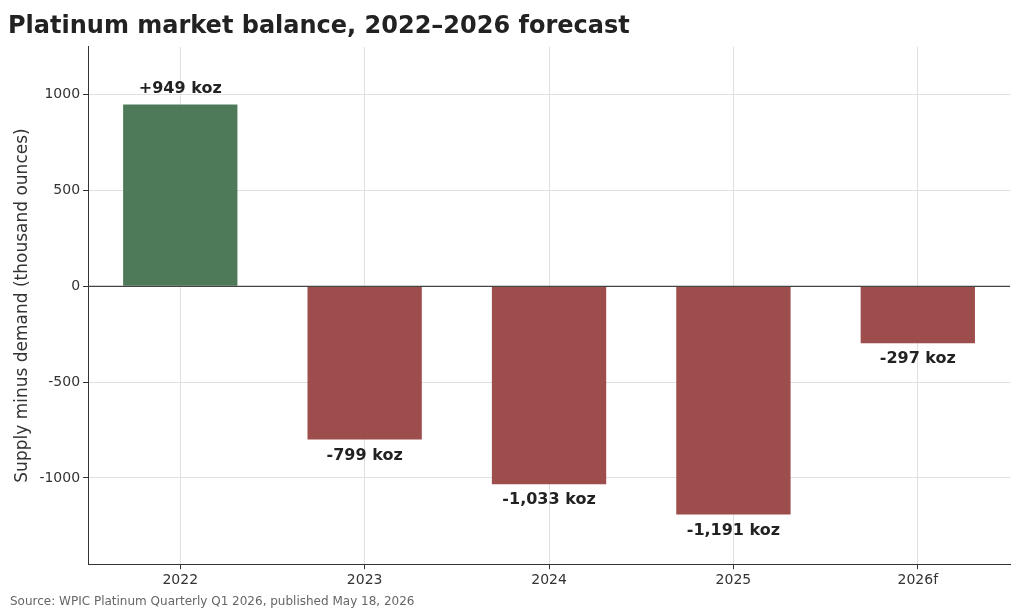 This screenshot has height=614, width=1024. What do you see at coordinates (67, 189) in the screenshot?
I see `y-tick-label: 500` at bounding box center [67, 189].